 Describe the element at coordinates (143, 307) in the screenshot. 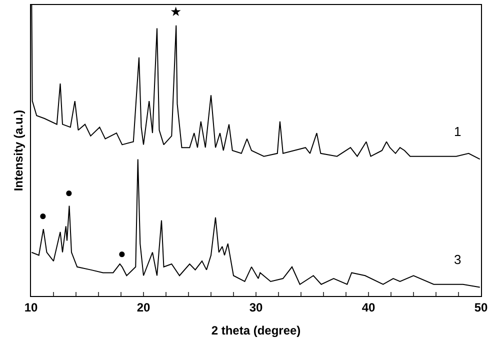

I see `x-tick-label: 20` at that location.